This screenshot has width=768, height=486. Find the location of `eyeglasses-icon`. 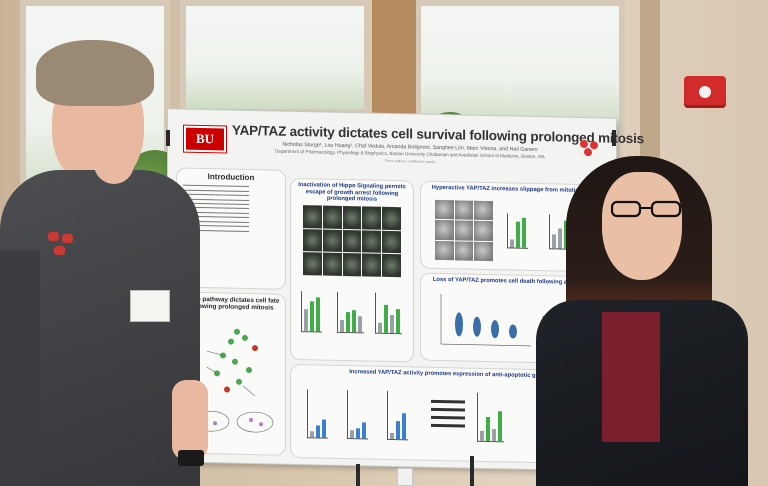

eyeglasses-icon is located at coordinates (646, 209).